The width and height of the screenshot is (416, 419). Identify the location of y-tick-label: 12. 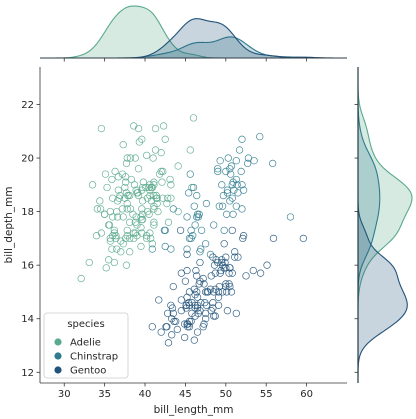
(27, 373).